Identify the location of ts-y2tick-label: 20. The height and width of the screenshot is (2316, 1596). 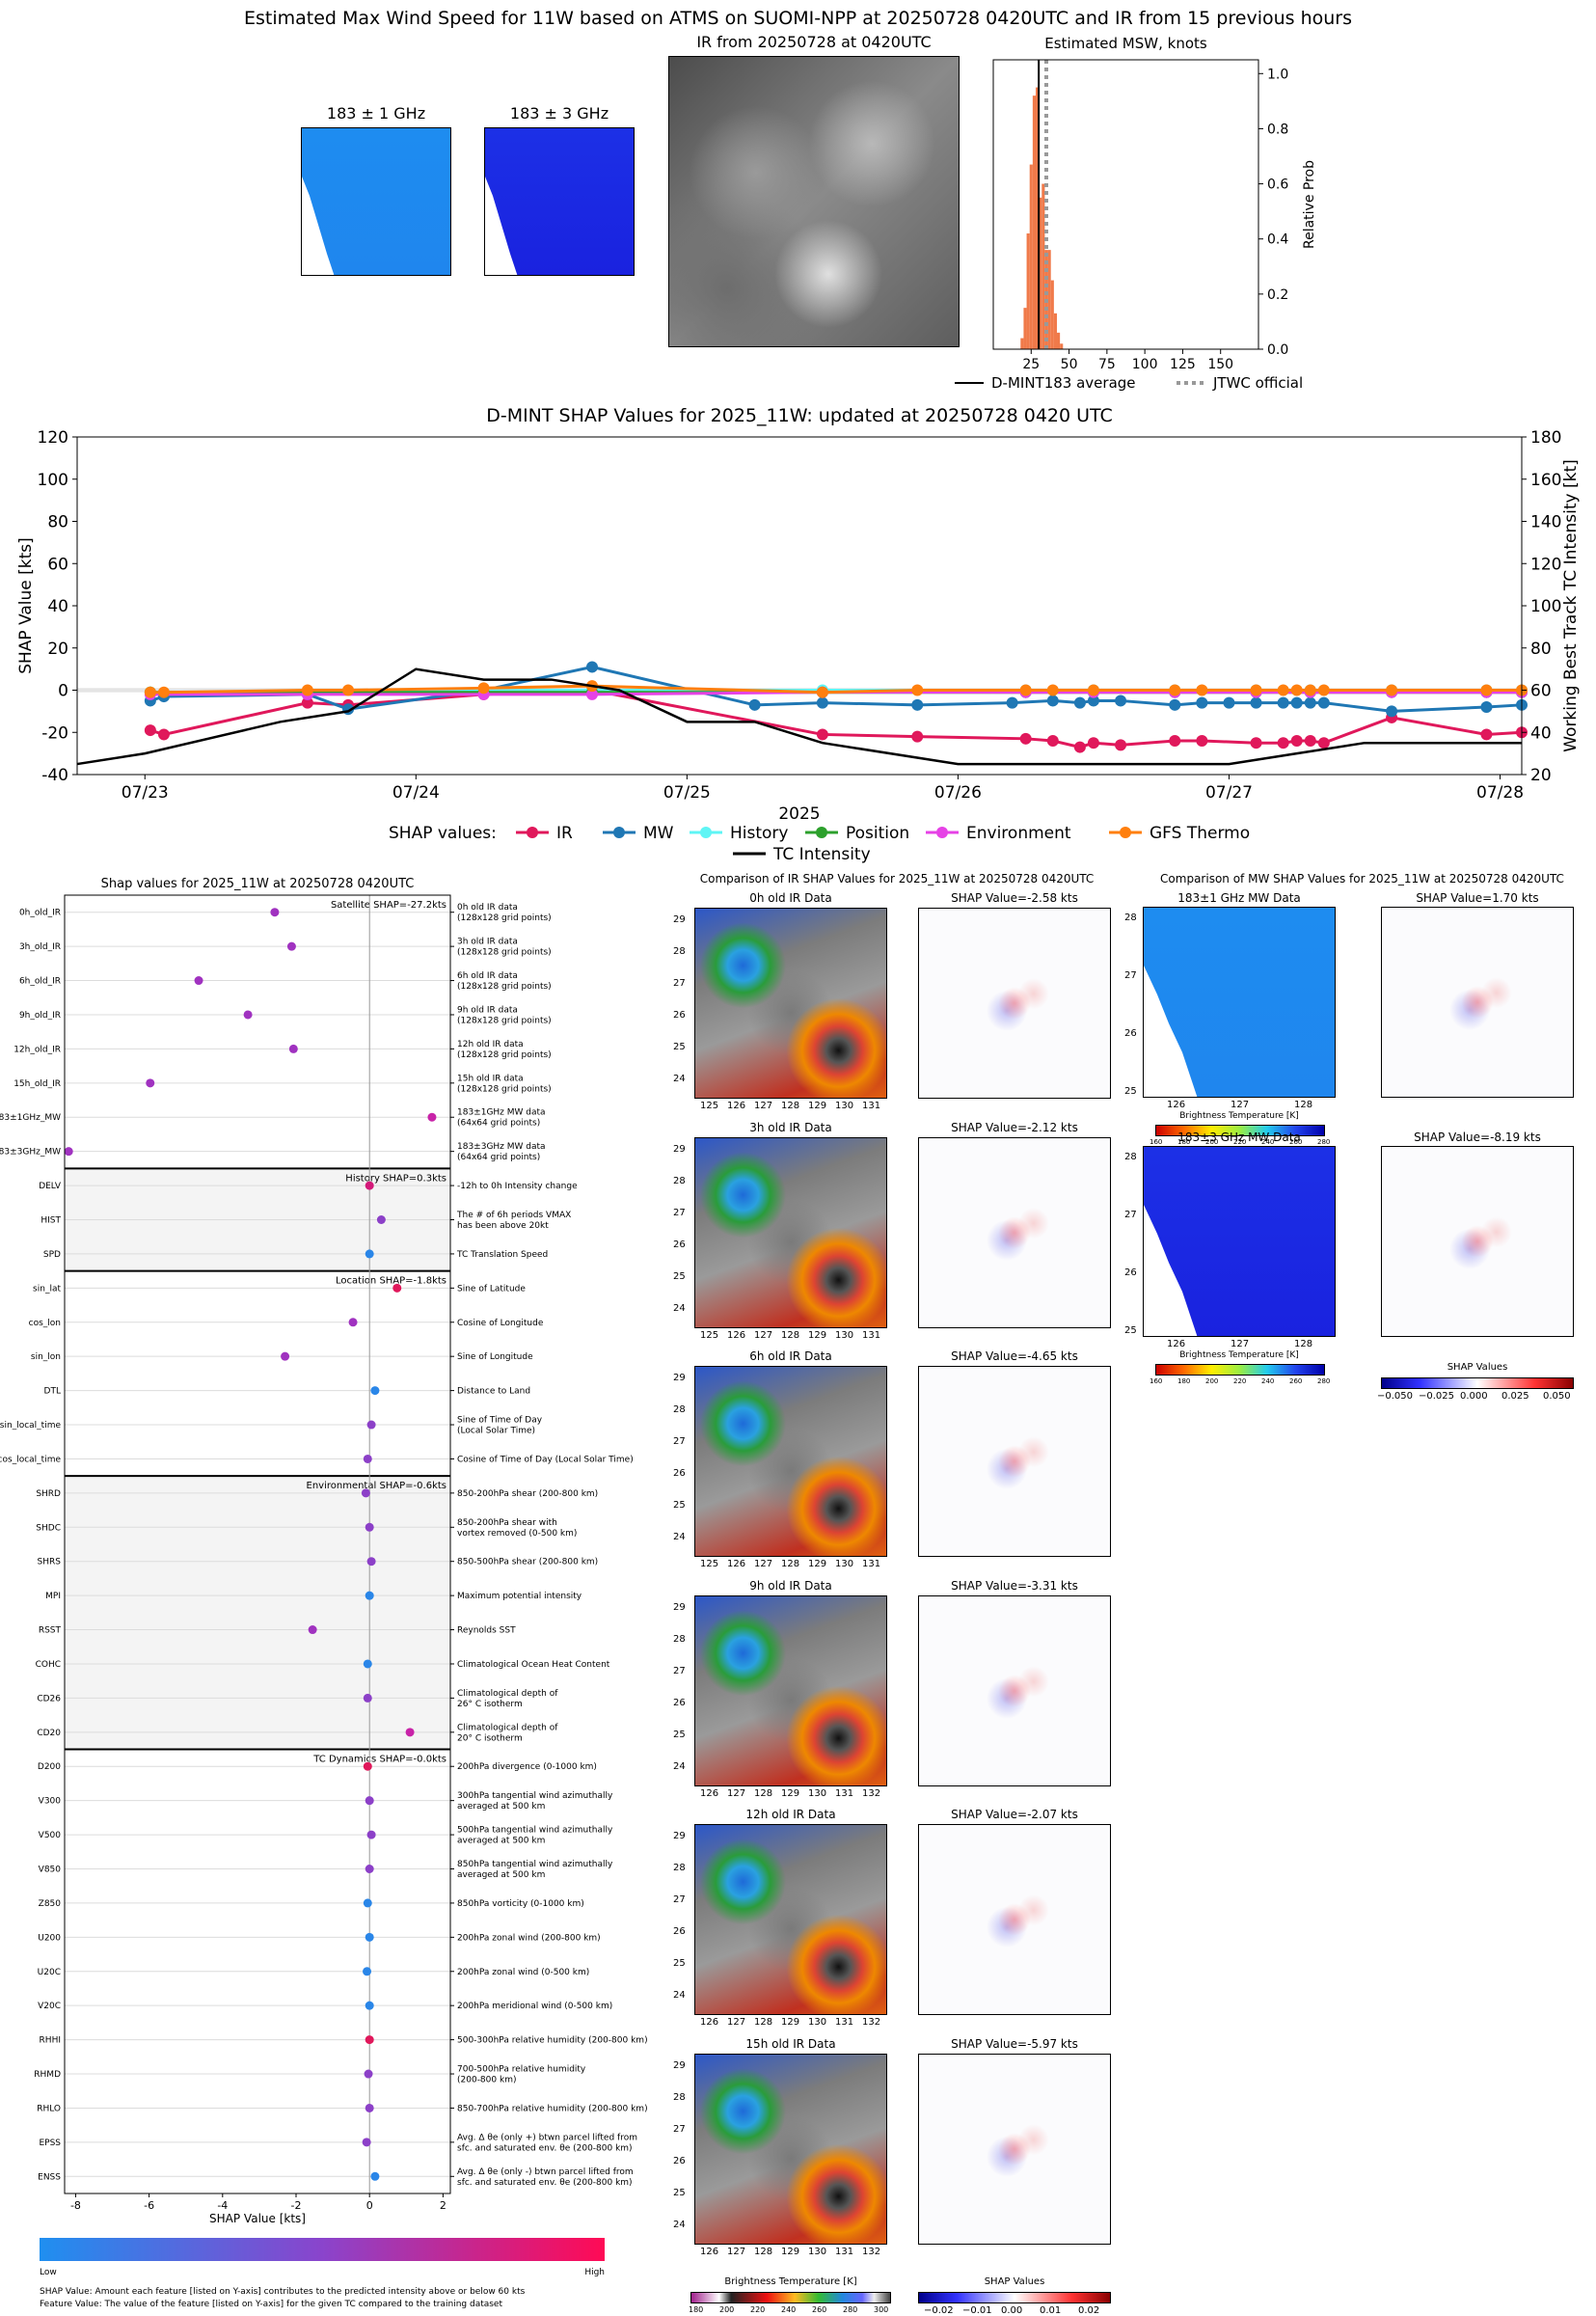
(1541, 775).